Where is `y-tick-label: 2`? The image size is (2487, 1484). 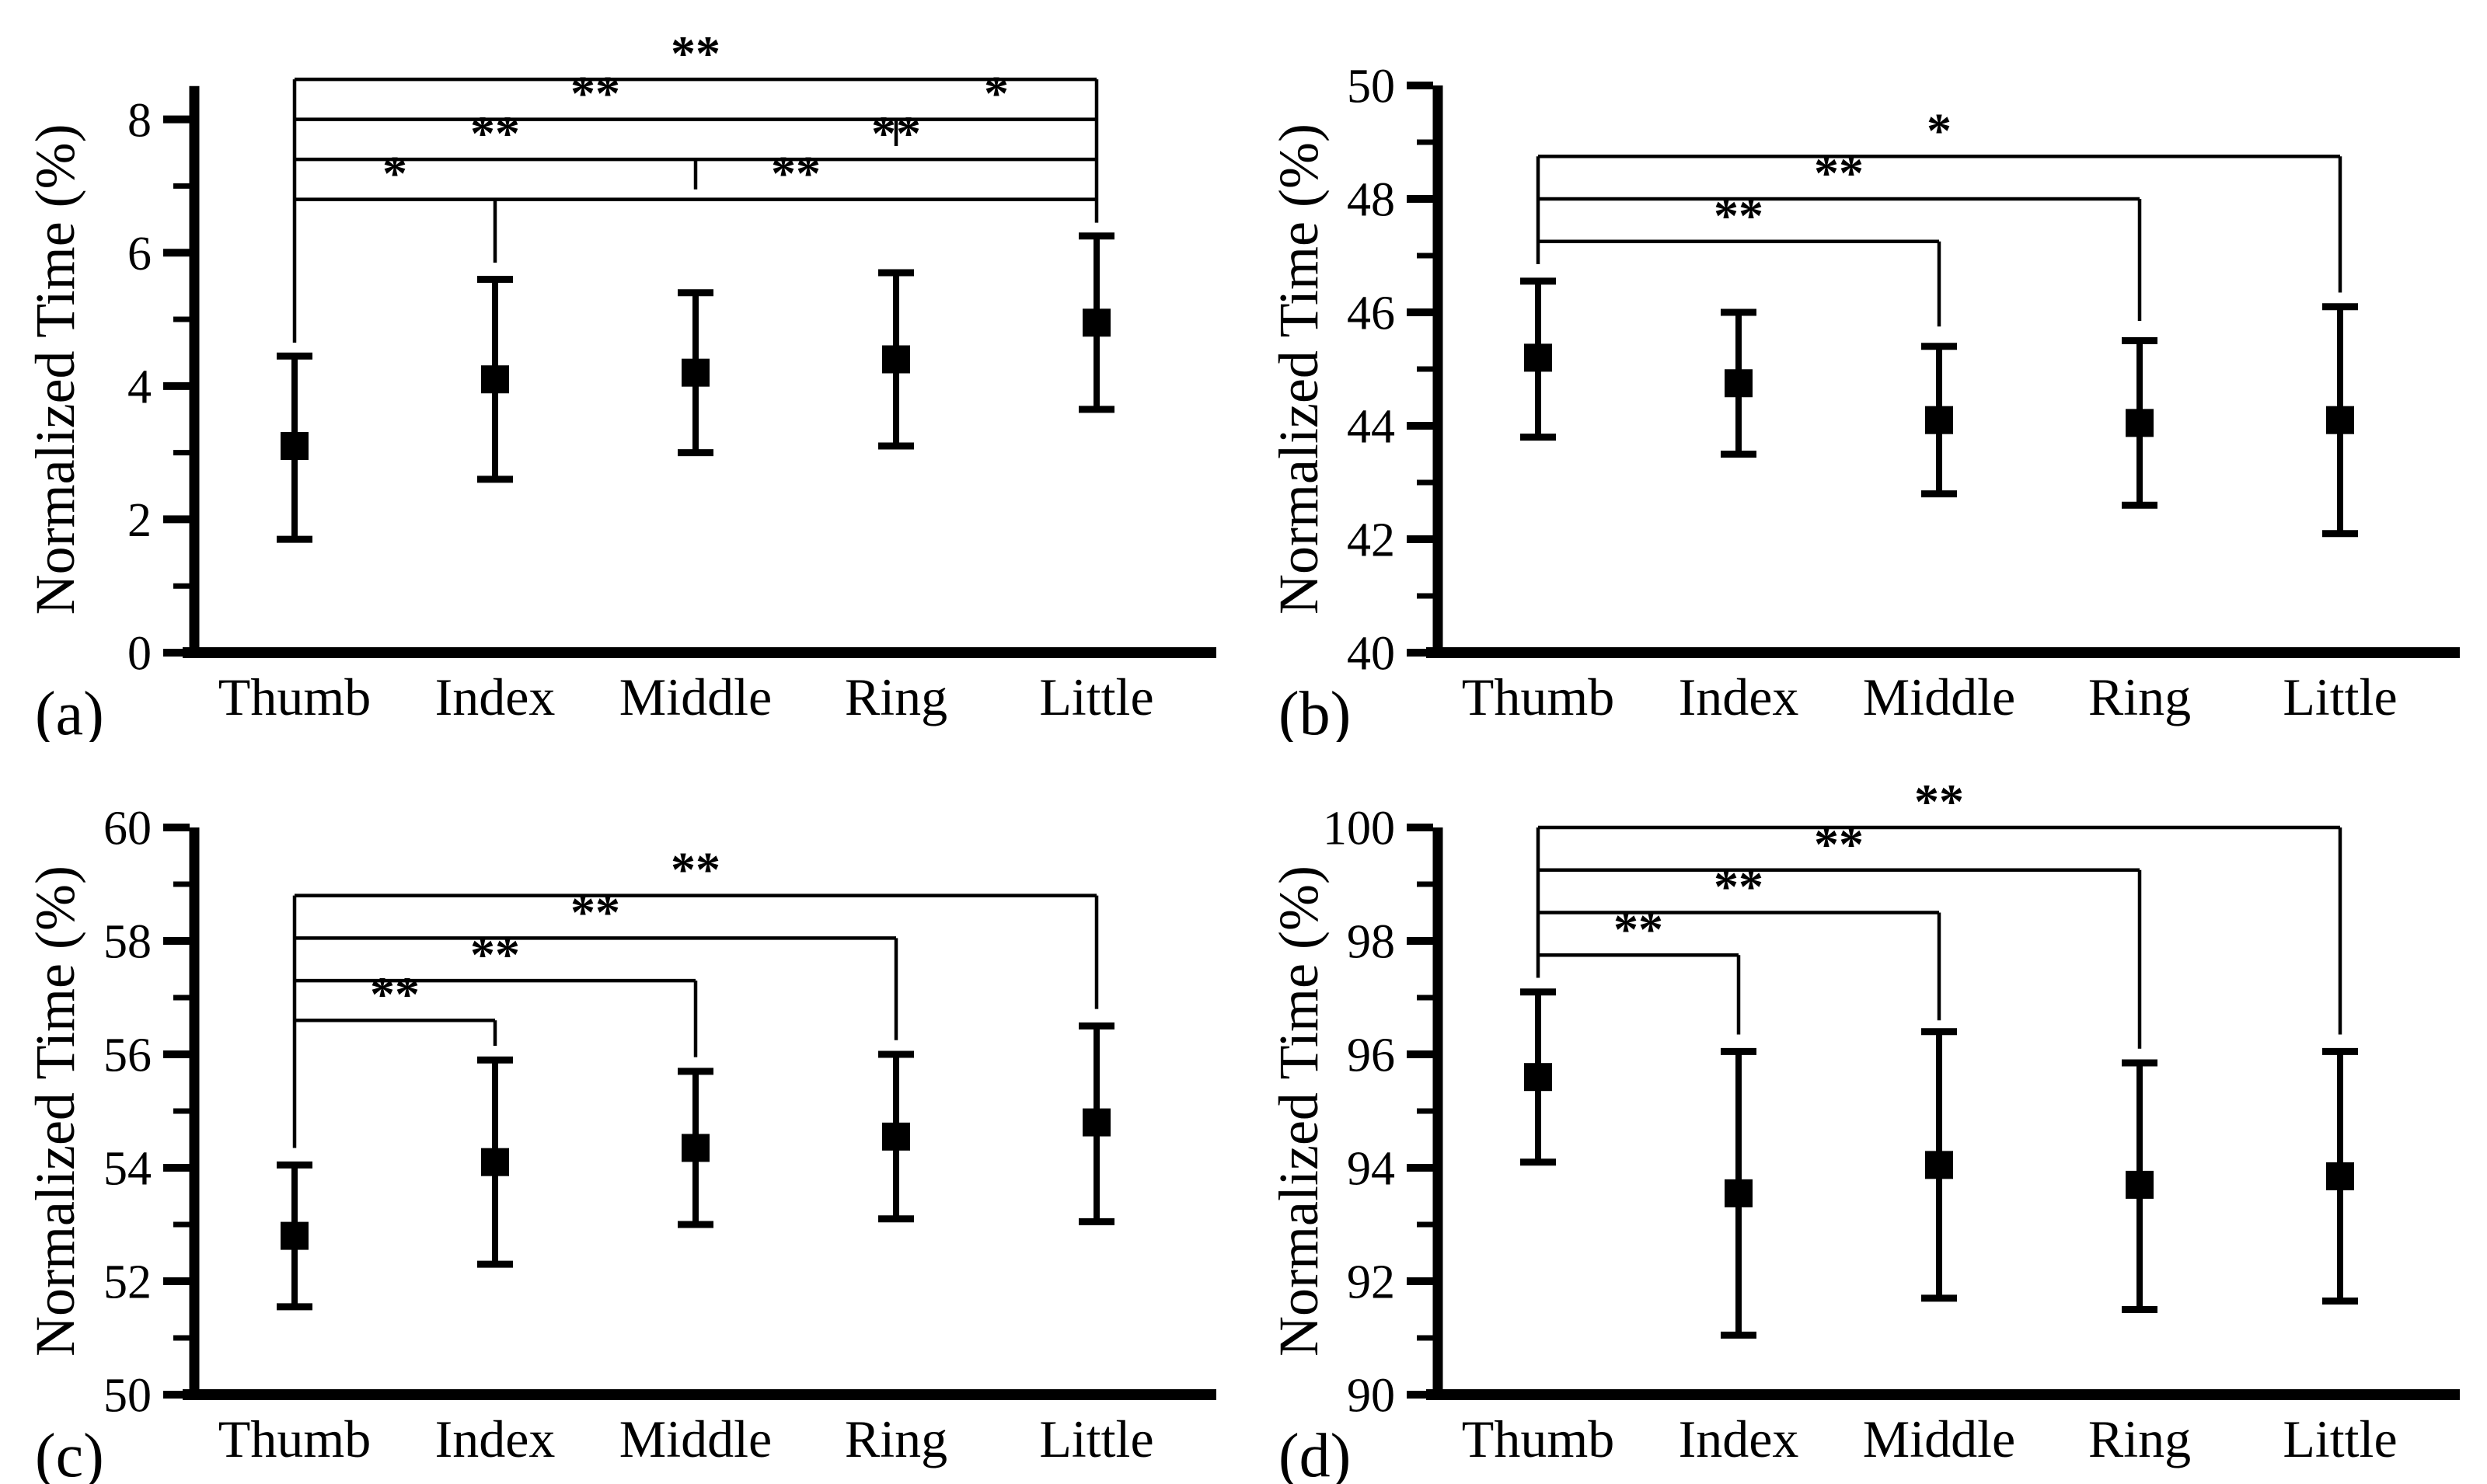
y-tick-label: 2 is located at coordinates (139, 520).